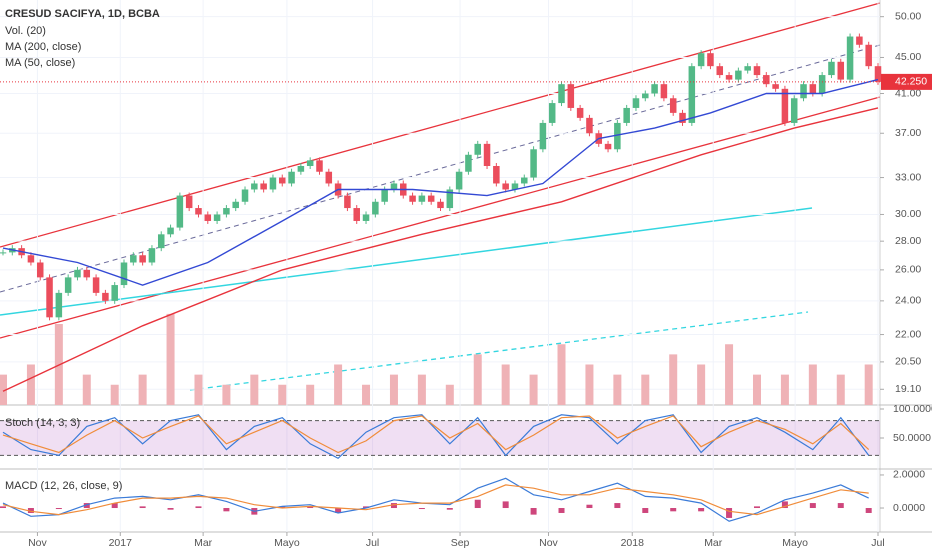 The height and width of the screenshot is (550, 932). I want to click on y-tick-label: 50.0000, so click(912, 438).